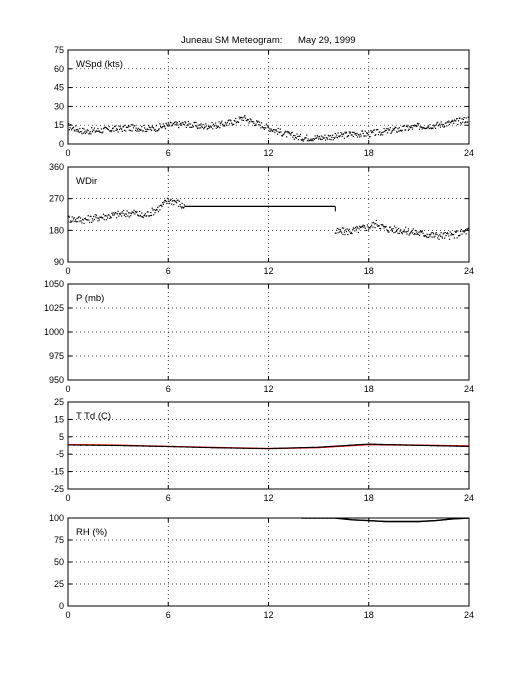 This screenshot has width=520, height=683. Describe the element at coordinates (268, 271) in the screenshot. I see `x-tick-label: 12` at that location.